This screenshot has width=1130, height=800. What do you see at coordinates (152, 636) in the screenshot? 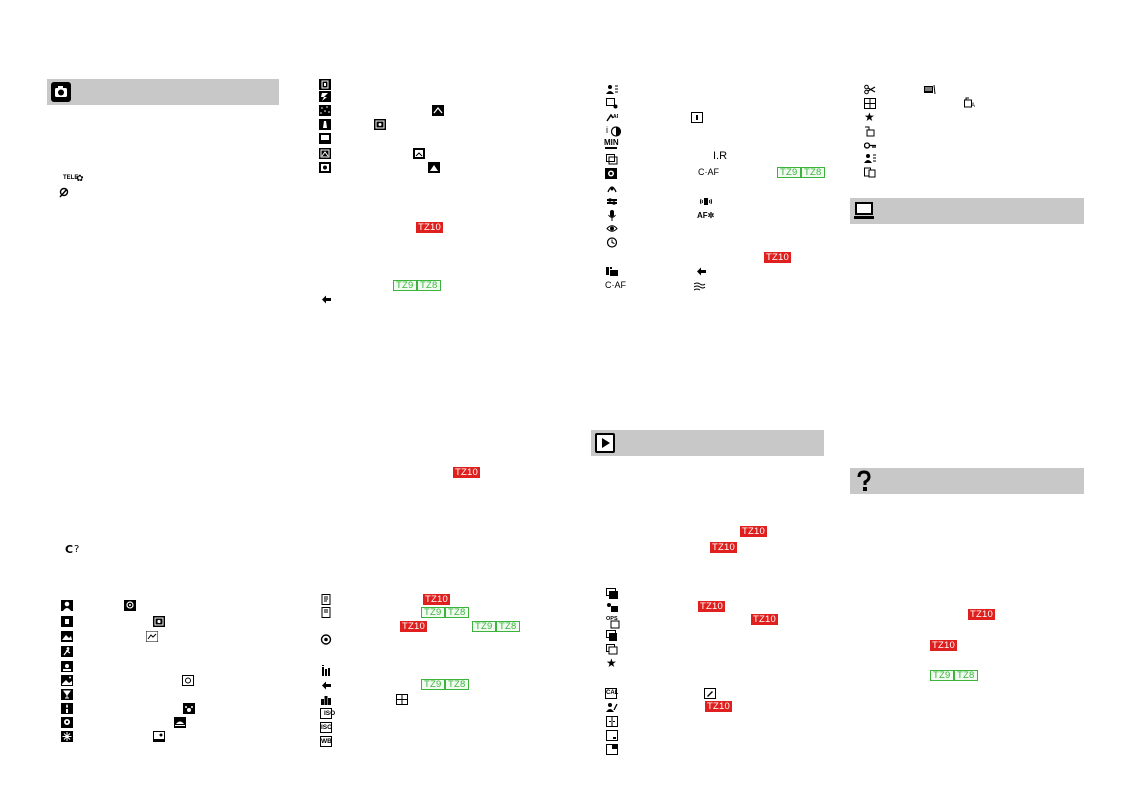
I see `panorama-assist-icon` at bounding box center [152, 636].